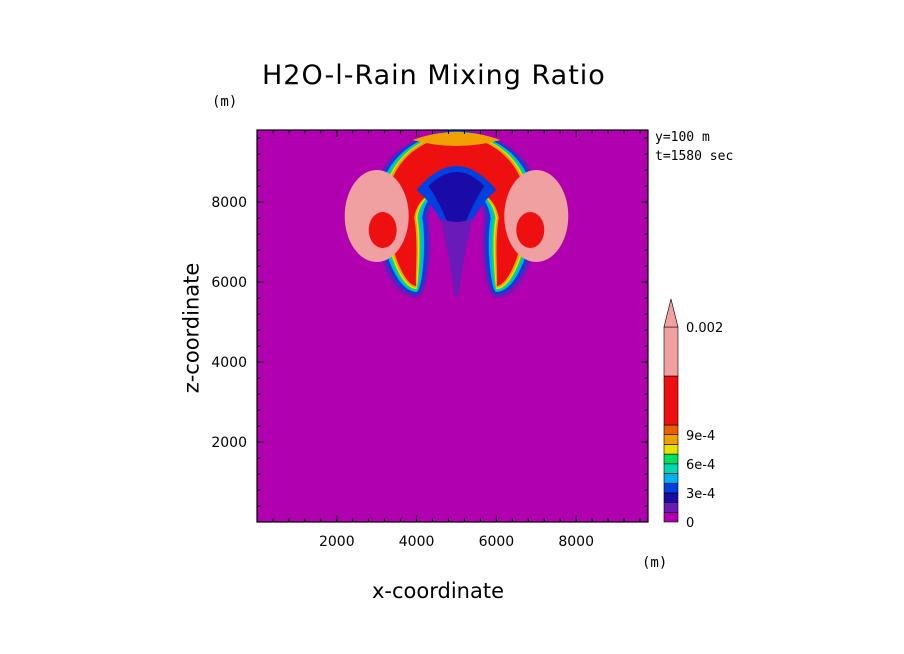 The width and height of the screenshot is (904, 654). What do you see at coordinates (700, 436) in the screenshot?
I see `colorbar-label: 9e-4` at bounding box center [700, 436].